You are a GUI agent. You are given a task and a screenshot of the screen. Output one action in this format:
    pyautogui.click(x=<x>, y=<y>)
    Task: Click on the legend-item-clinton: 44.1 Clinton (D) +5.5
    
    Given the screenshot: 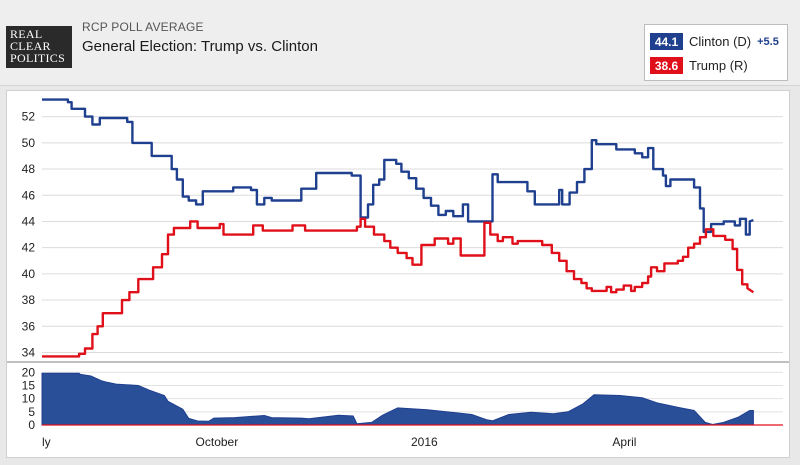 What is the action you would take?
    pyautogui.click(x=714, y=41)
    